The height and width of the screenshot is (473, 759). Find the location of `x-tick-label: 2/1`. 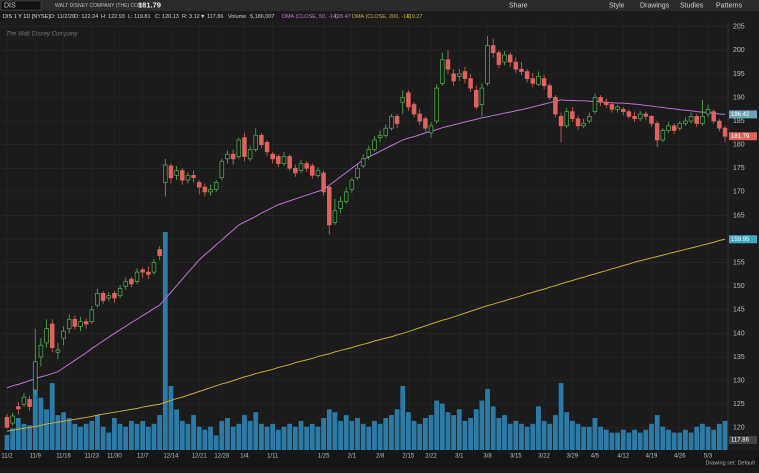

x-tick-label: 2/1 is located at coordinates (352, 457).